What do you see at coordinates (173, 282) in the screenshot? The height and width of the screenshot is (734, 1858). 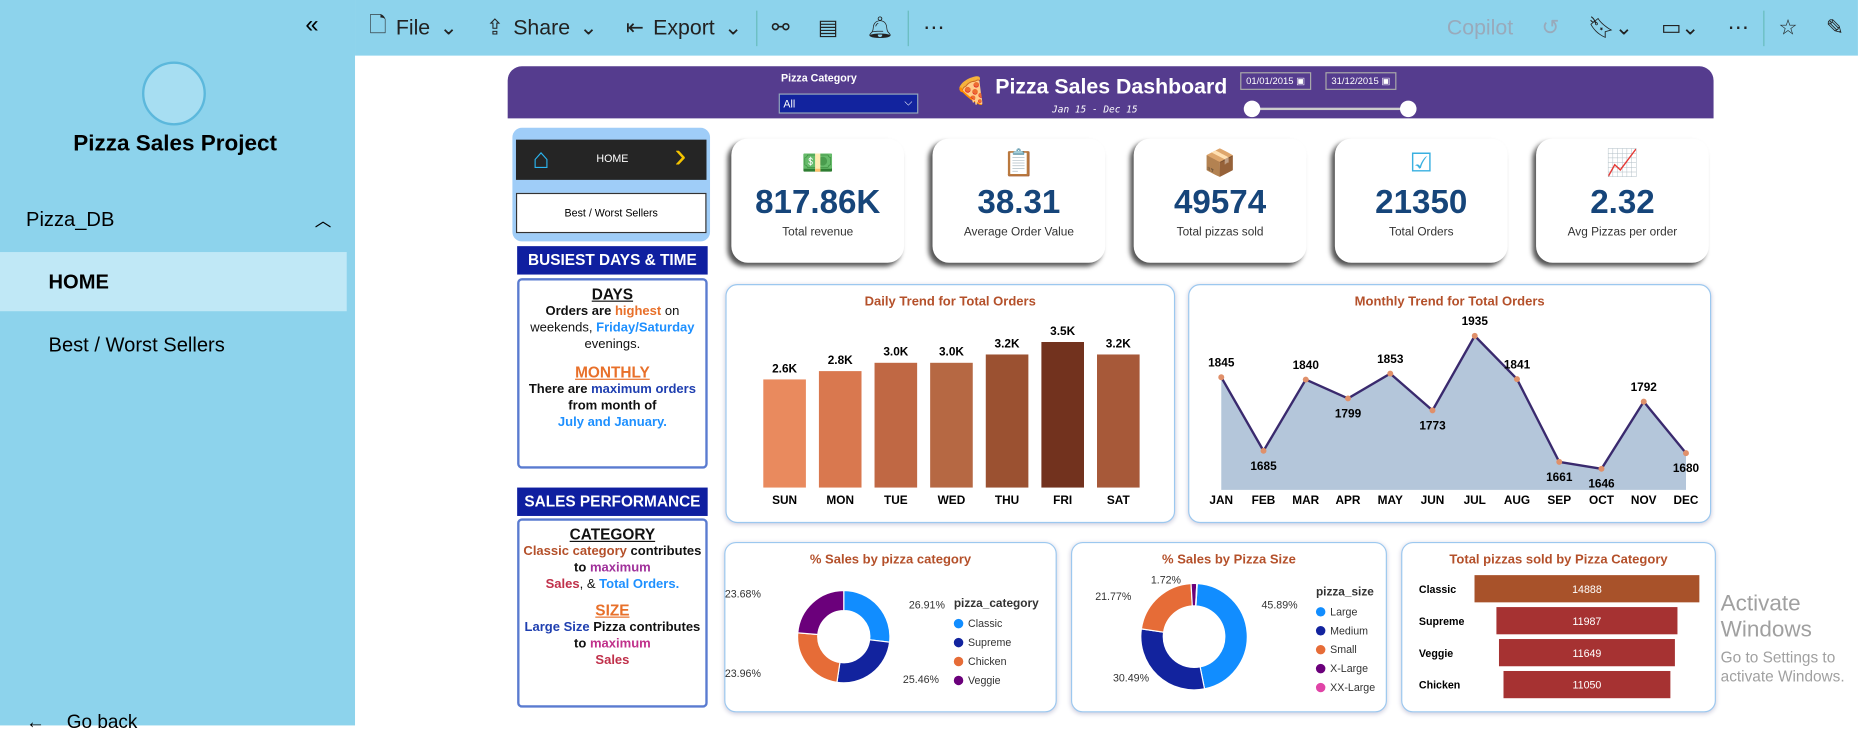 I see `sidebar-item-home: HOME` at bounding box center [173, 282].